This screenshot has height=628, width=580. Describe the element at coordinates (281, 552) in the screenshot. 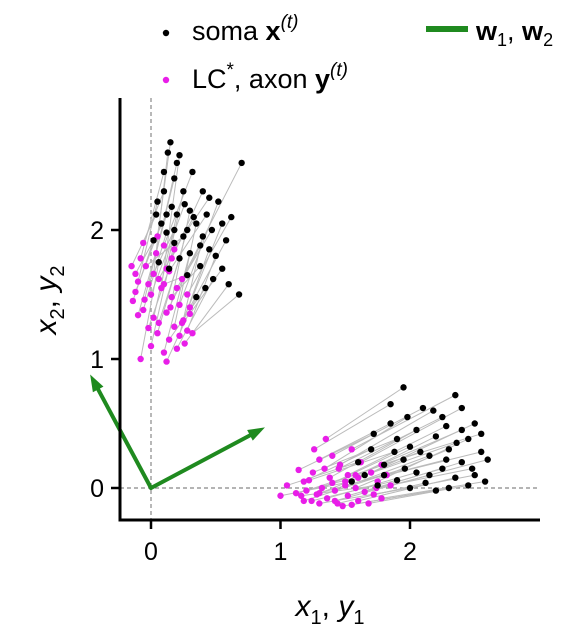

I see `x-tick-label-1: 1` at that location.